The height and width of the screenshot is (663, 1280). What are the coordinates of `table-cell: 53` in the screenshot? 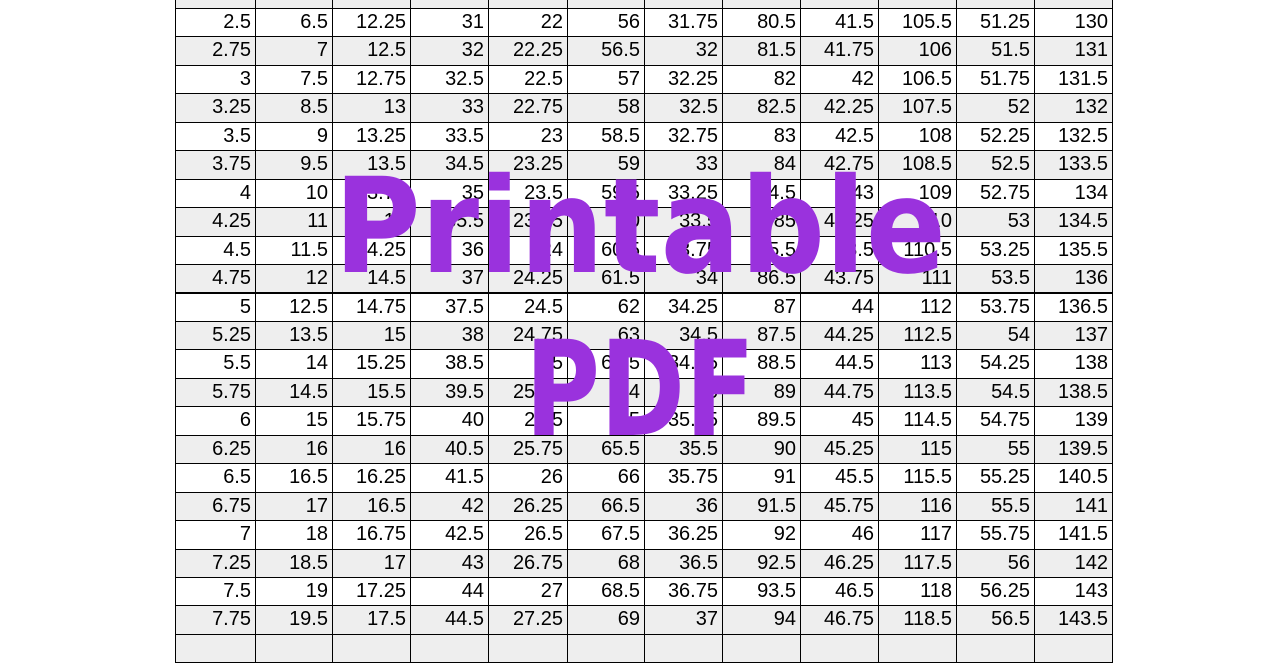 It's located at (995, 222).